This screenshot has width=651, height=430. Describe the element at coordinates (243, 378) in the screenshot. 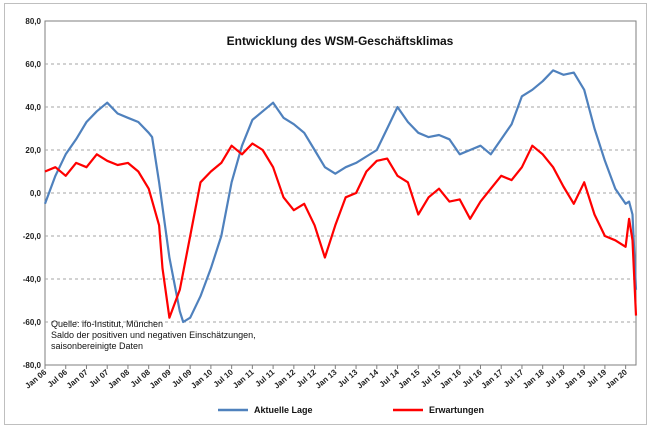

I see `x-tick-label: Jan 11` at that location.